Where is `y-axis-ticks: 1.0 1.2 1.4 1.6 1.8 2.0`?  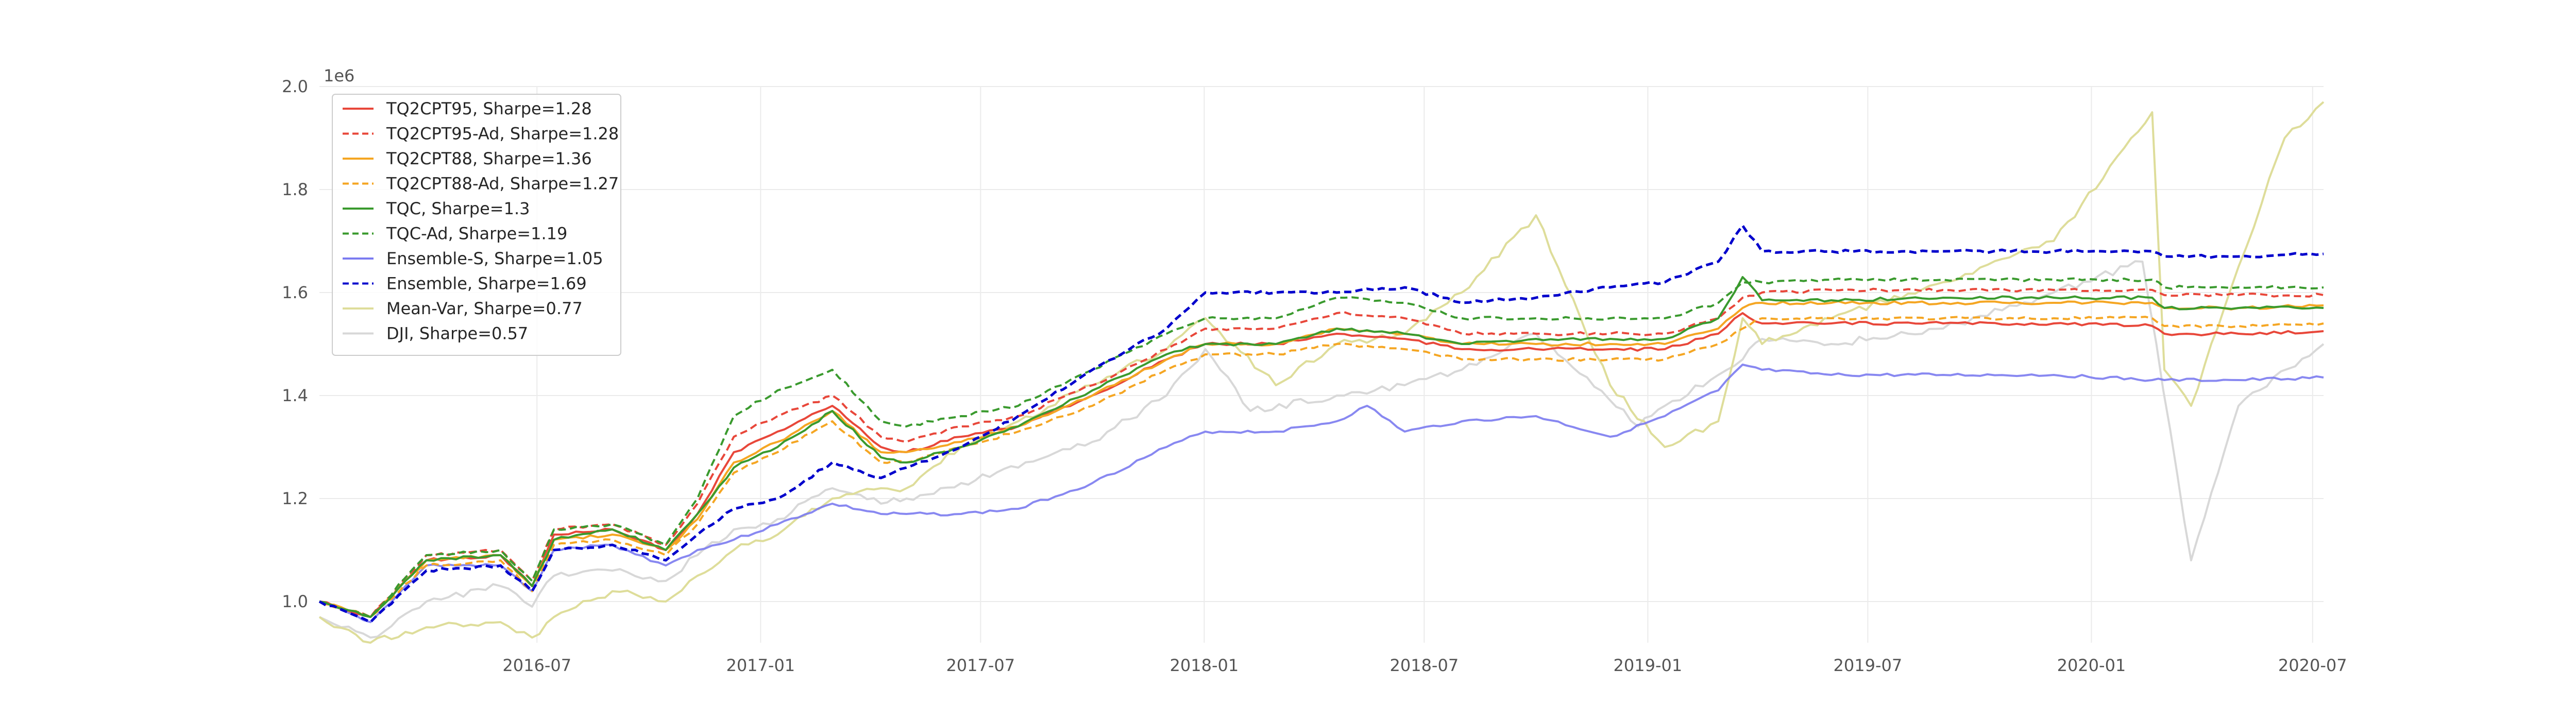 y-axis-ticks: 1.0 1.2 1.4 1.6 1.8 2.0 is located at coordinates (295, 344).